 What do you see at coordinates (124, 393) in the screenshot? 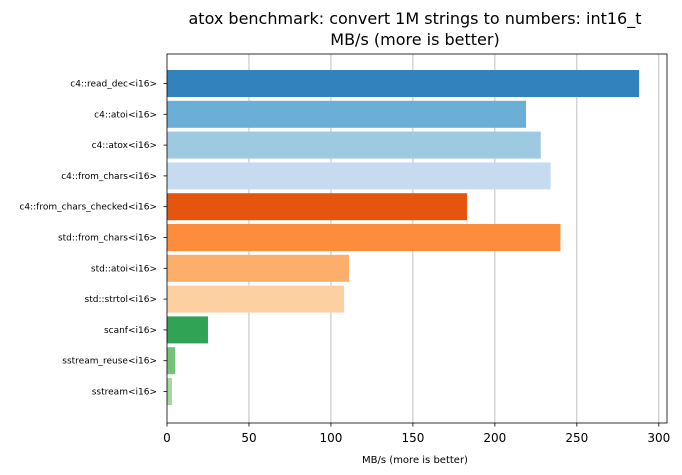
I see `y-tick-label: sstream<i16>` at bounding box center [124, 393].